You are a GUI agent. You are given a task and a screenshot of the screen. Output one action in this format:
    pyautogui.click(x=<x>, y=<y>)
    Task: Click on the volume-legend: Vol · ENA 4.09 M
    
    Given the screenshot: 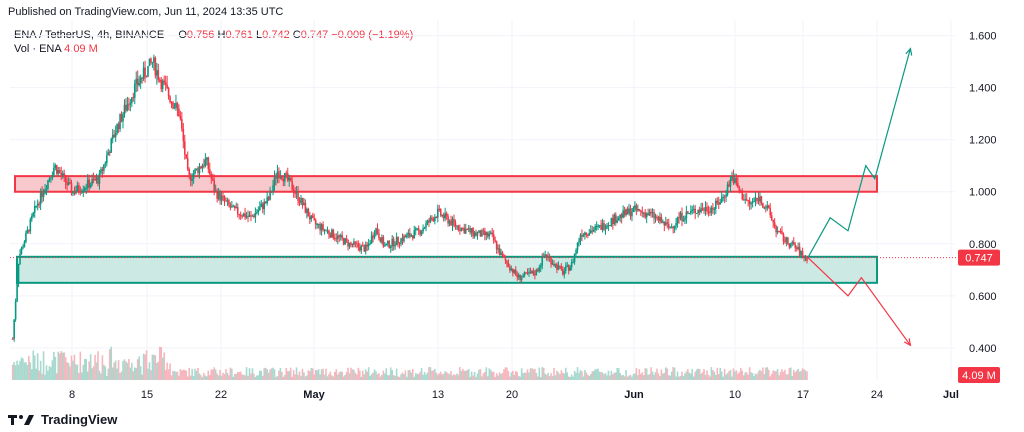 What is the action you would take?
    pyautogui.click(x=56, y=49)
    